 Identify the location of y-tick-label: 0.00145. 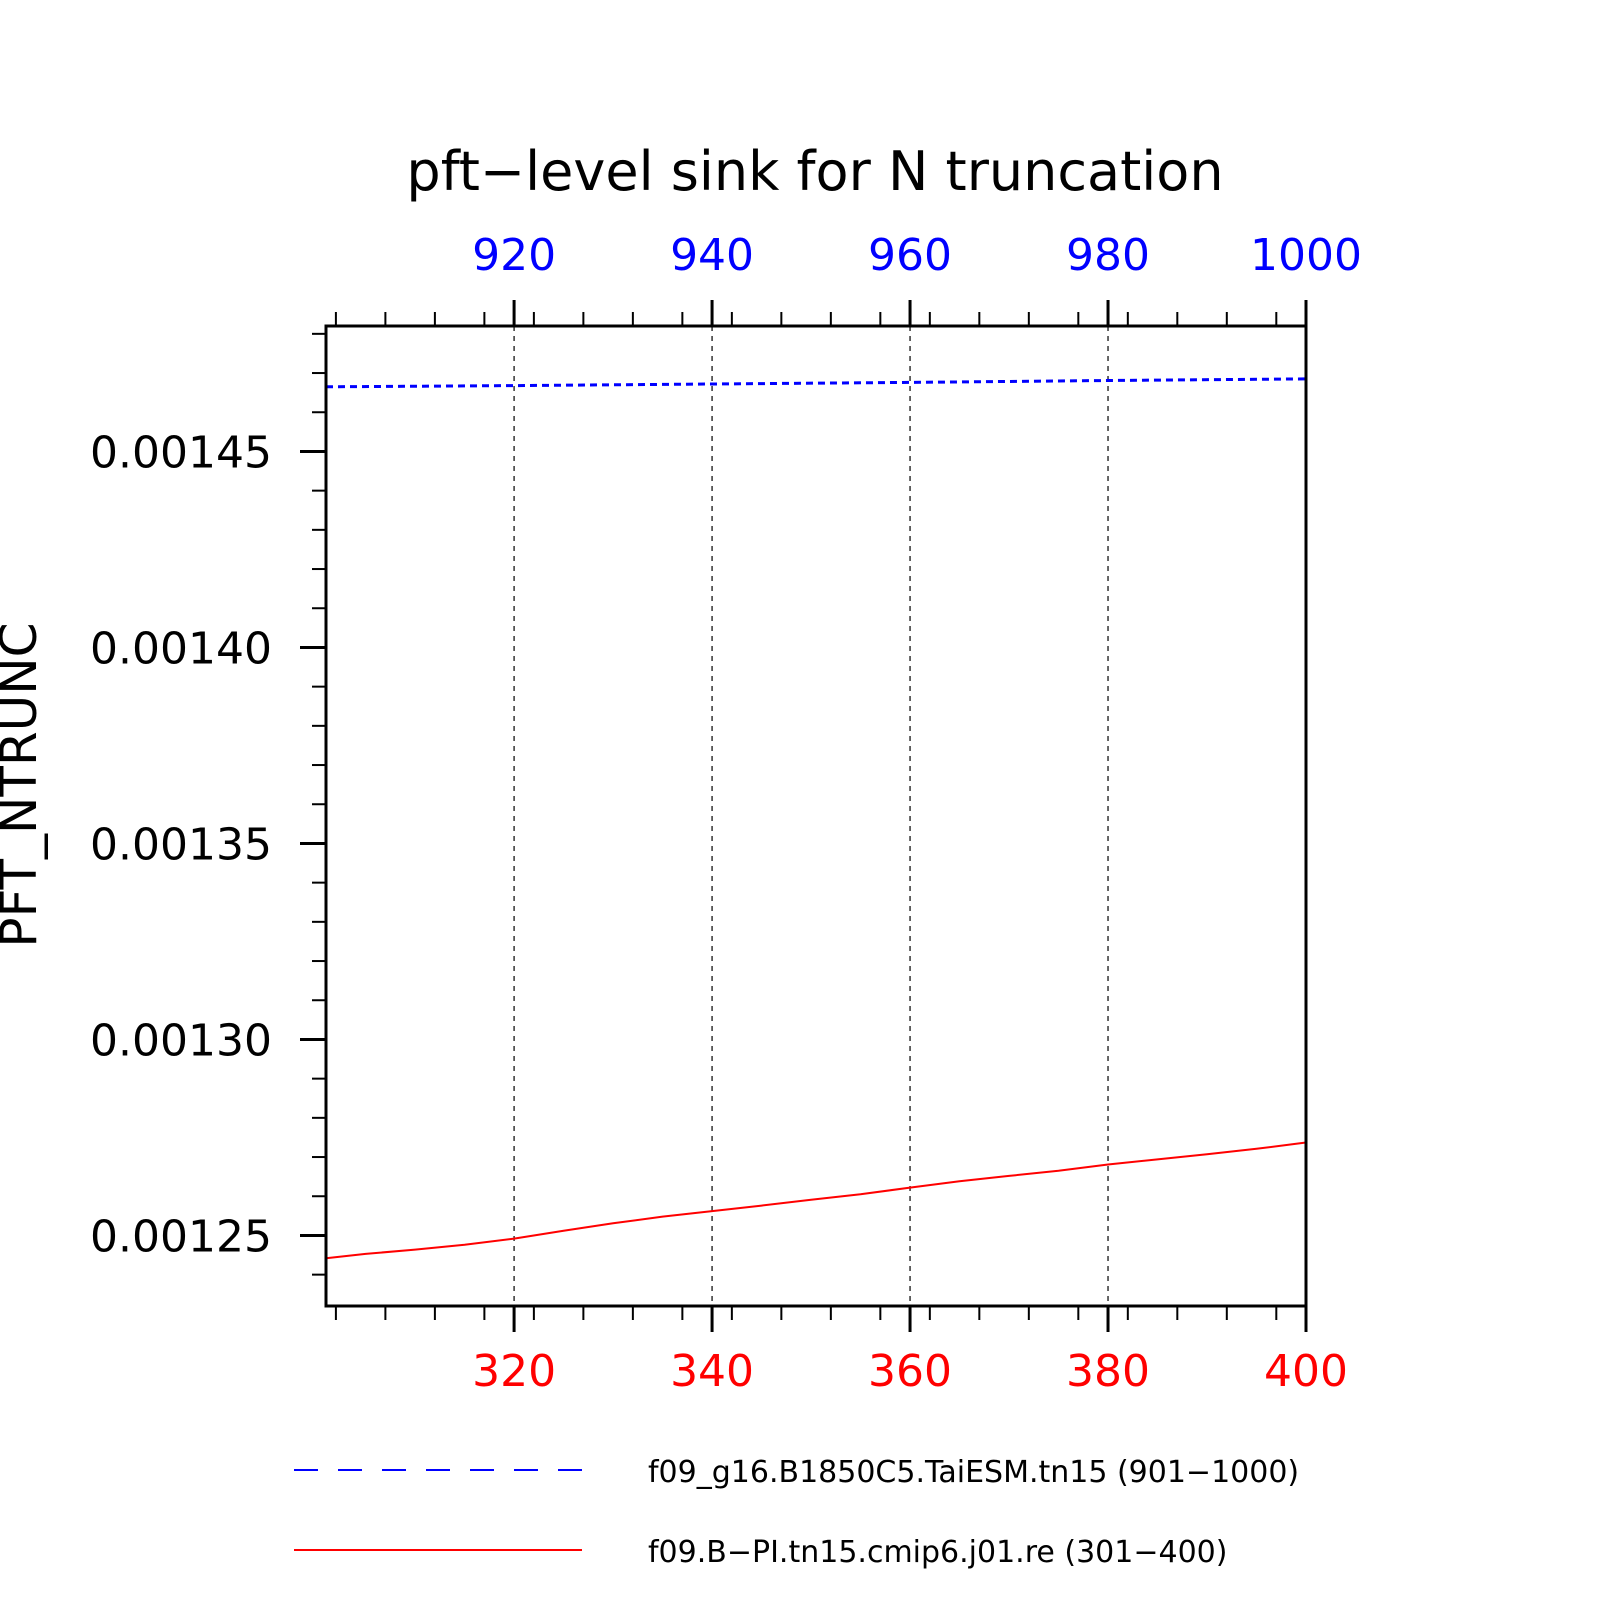
(181, 452).